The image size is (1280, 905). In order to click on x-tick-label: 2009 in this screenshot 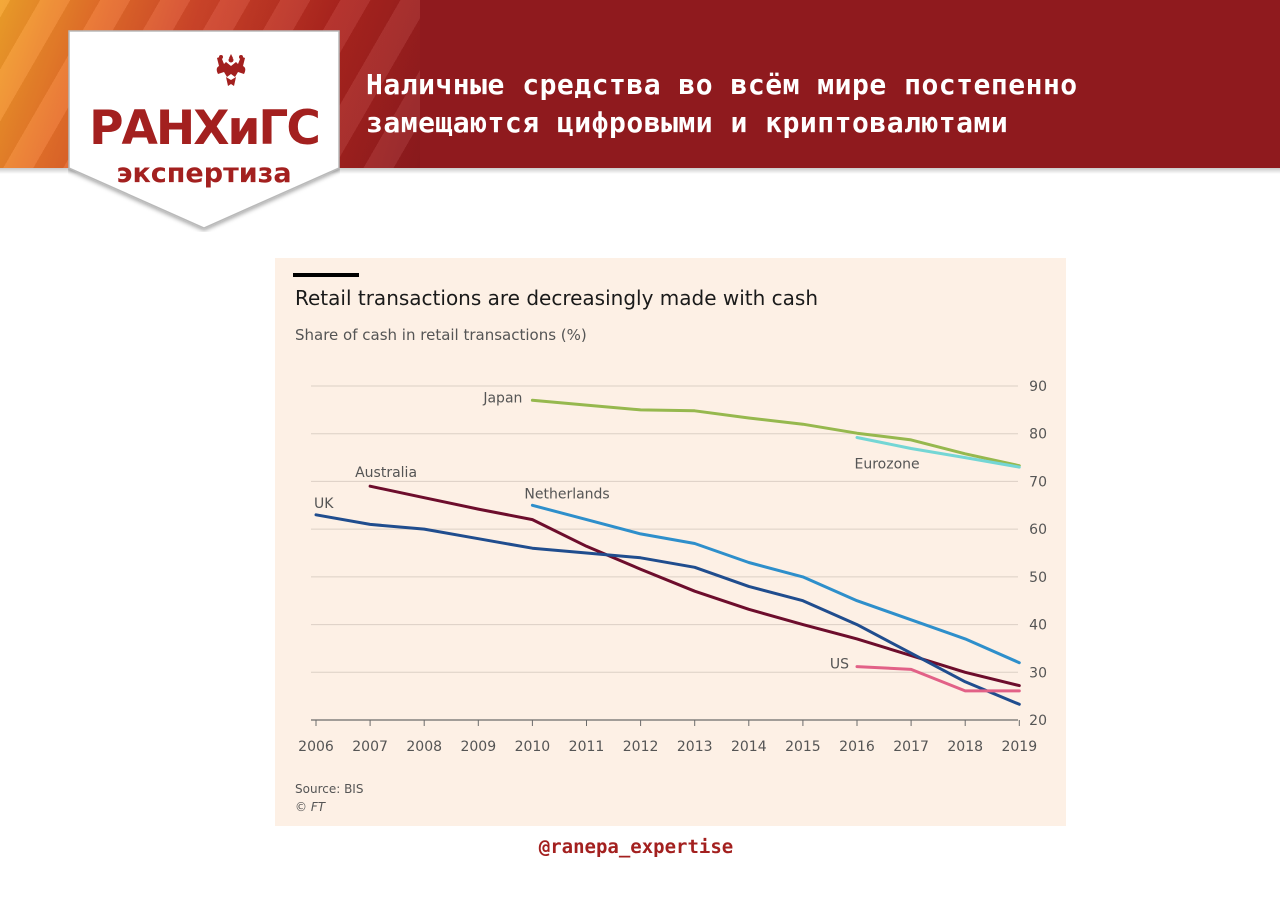, I will do `click(478, 747)`.